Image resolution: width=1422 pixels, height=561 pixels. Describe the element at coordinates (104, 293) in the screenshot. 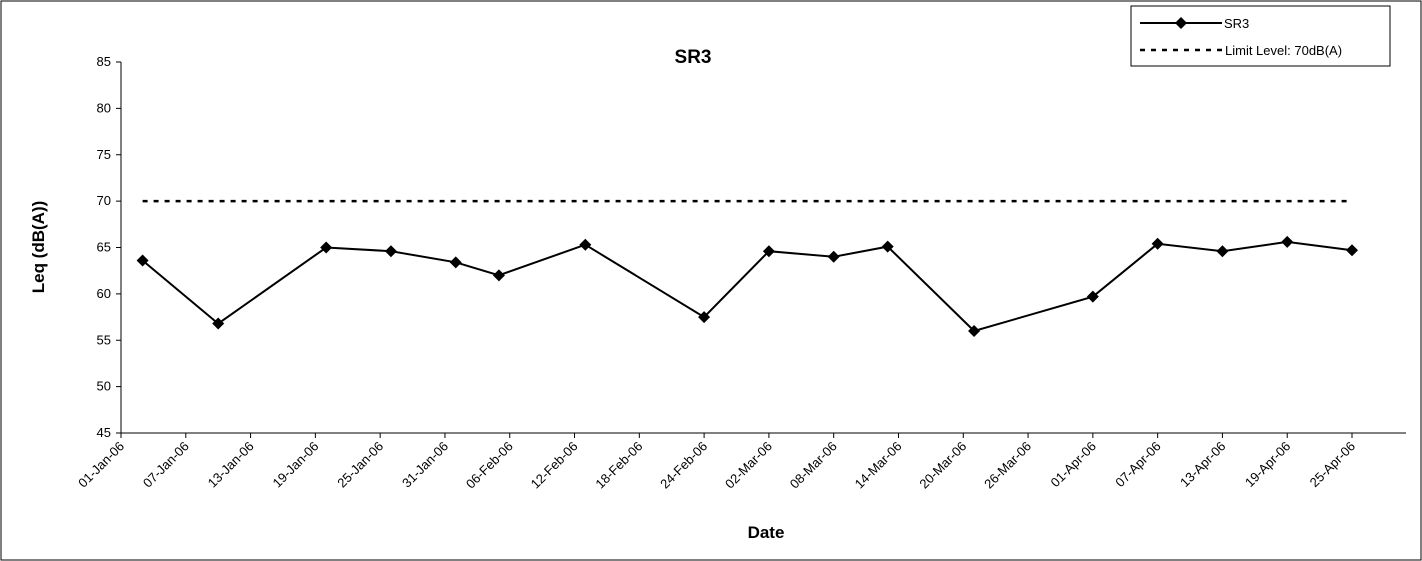

I see `y-tick-label: 60` at that location.